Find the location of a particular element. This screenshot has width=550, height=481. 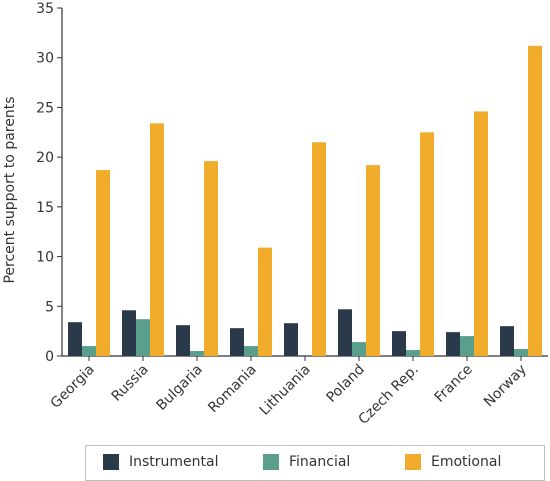

legend-swatch-financial is located at coordinates (271, 462).